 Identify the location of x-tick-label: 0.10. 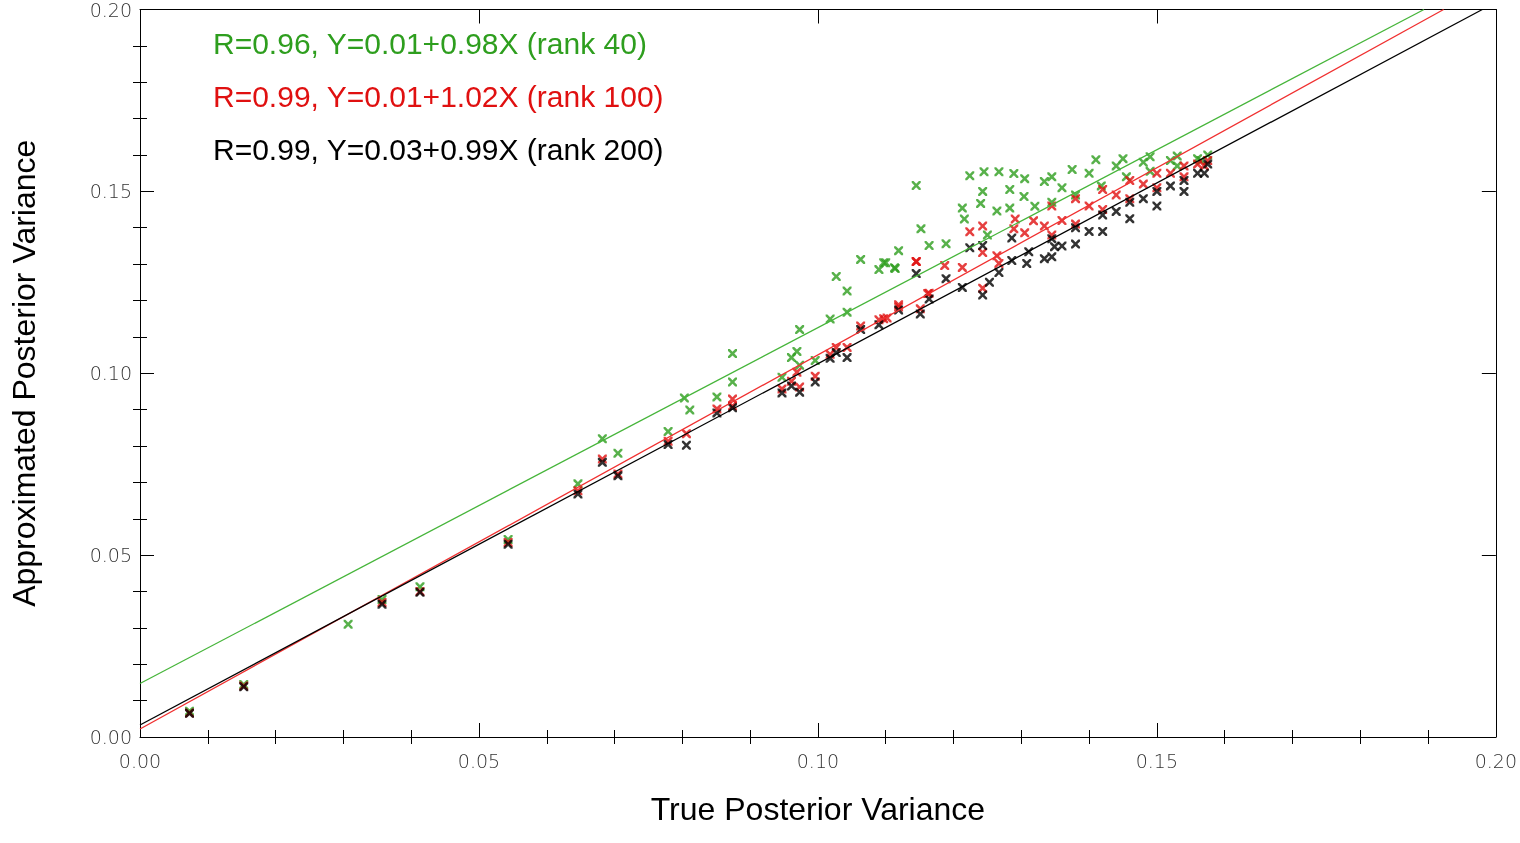
(818, 760).